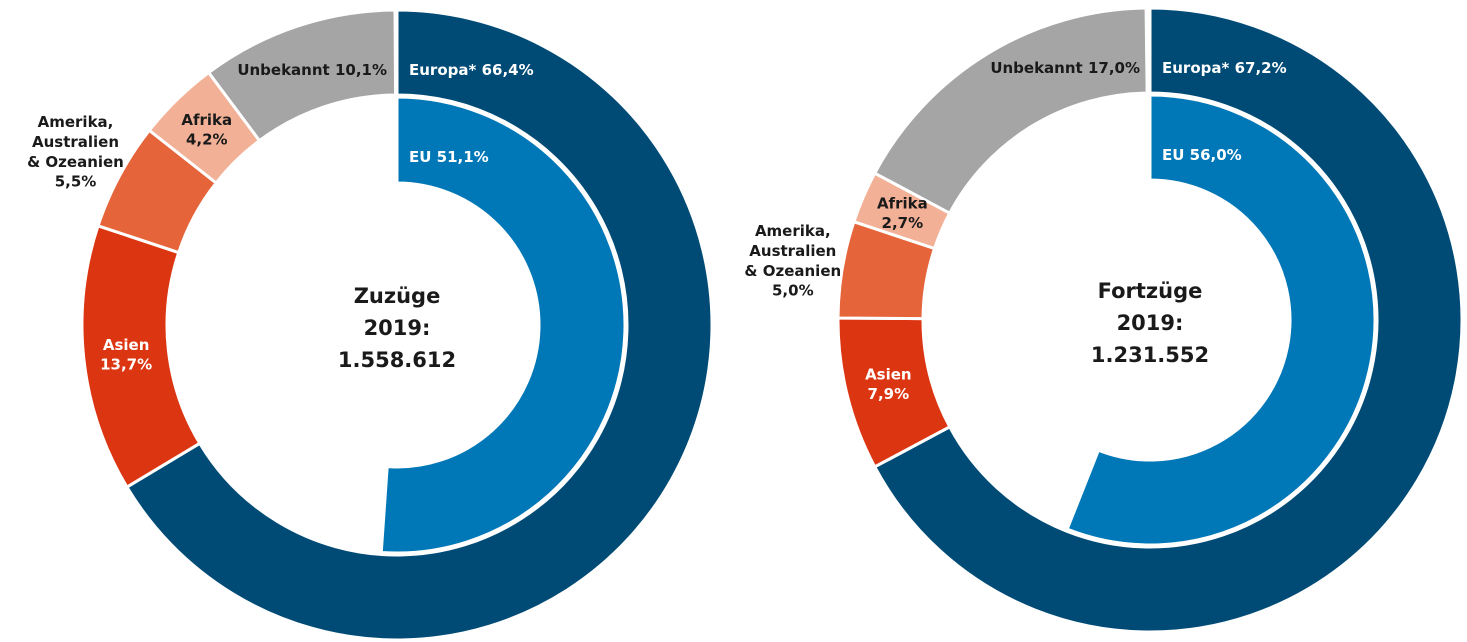 Image resolution: width=1467 pixels, height=642 pixels. Describe the element at coordinates (903, 223) in the screenshot. I see `value-label: 2,7%` at that location.